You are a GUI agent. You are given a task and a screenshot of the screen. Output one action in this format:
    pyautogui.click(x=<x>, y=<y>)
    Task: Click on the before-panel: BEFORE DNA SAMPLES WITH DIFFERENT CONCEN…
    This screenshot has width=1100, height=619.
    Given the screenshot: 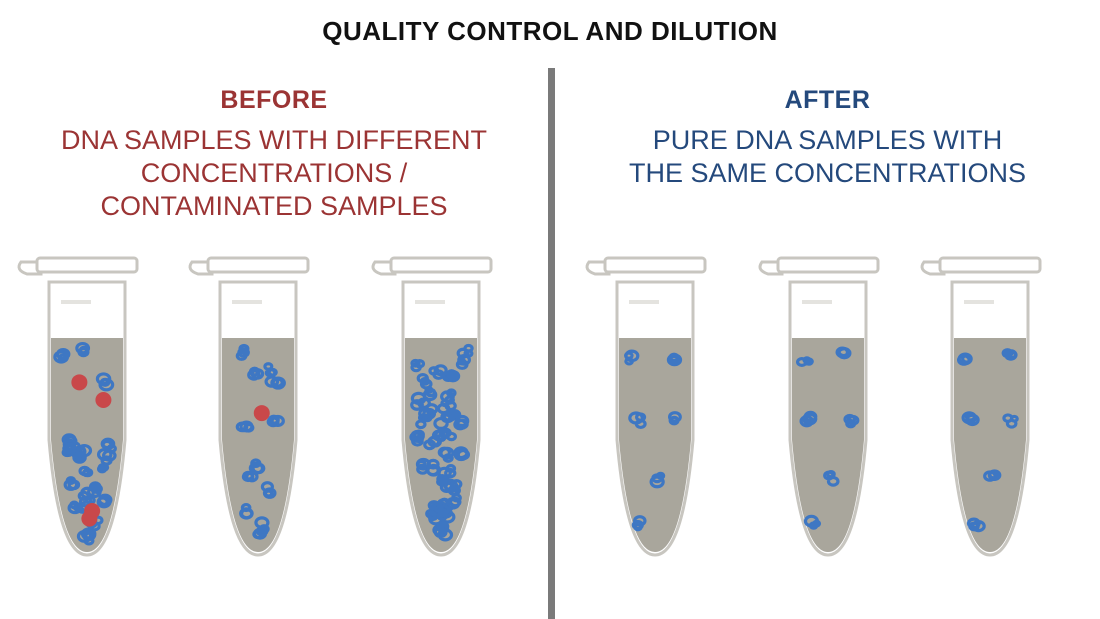 What is the action you would take?
    pyautogui.click(x=274, y=154)
    